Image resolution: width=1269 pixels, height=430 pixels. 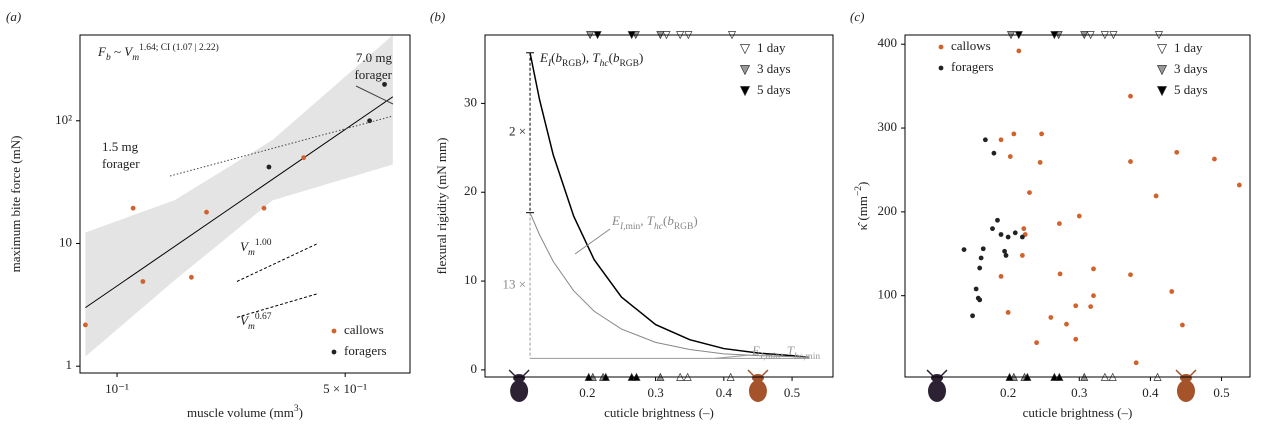 What do you see at coordinates (470, 190) in the screenshot?
I see `y-tick-label: 20` at bounding box center [470, 190].